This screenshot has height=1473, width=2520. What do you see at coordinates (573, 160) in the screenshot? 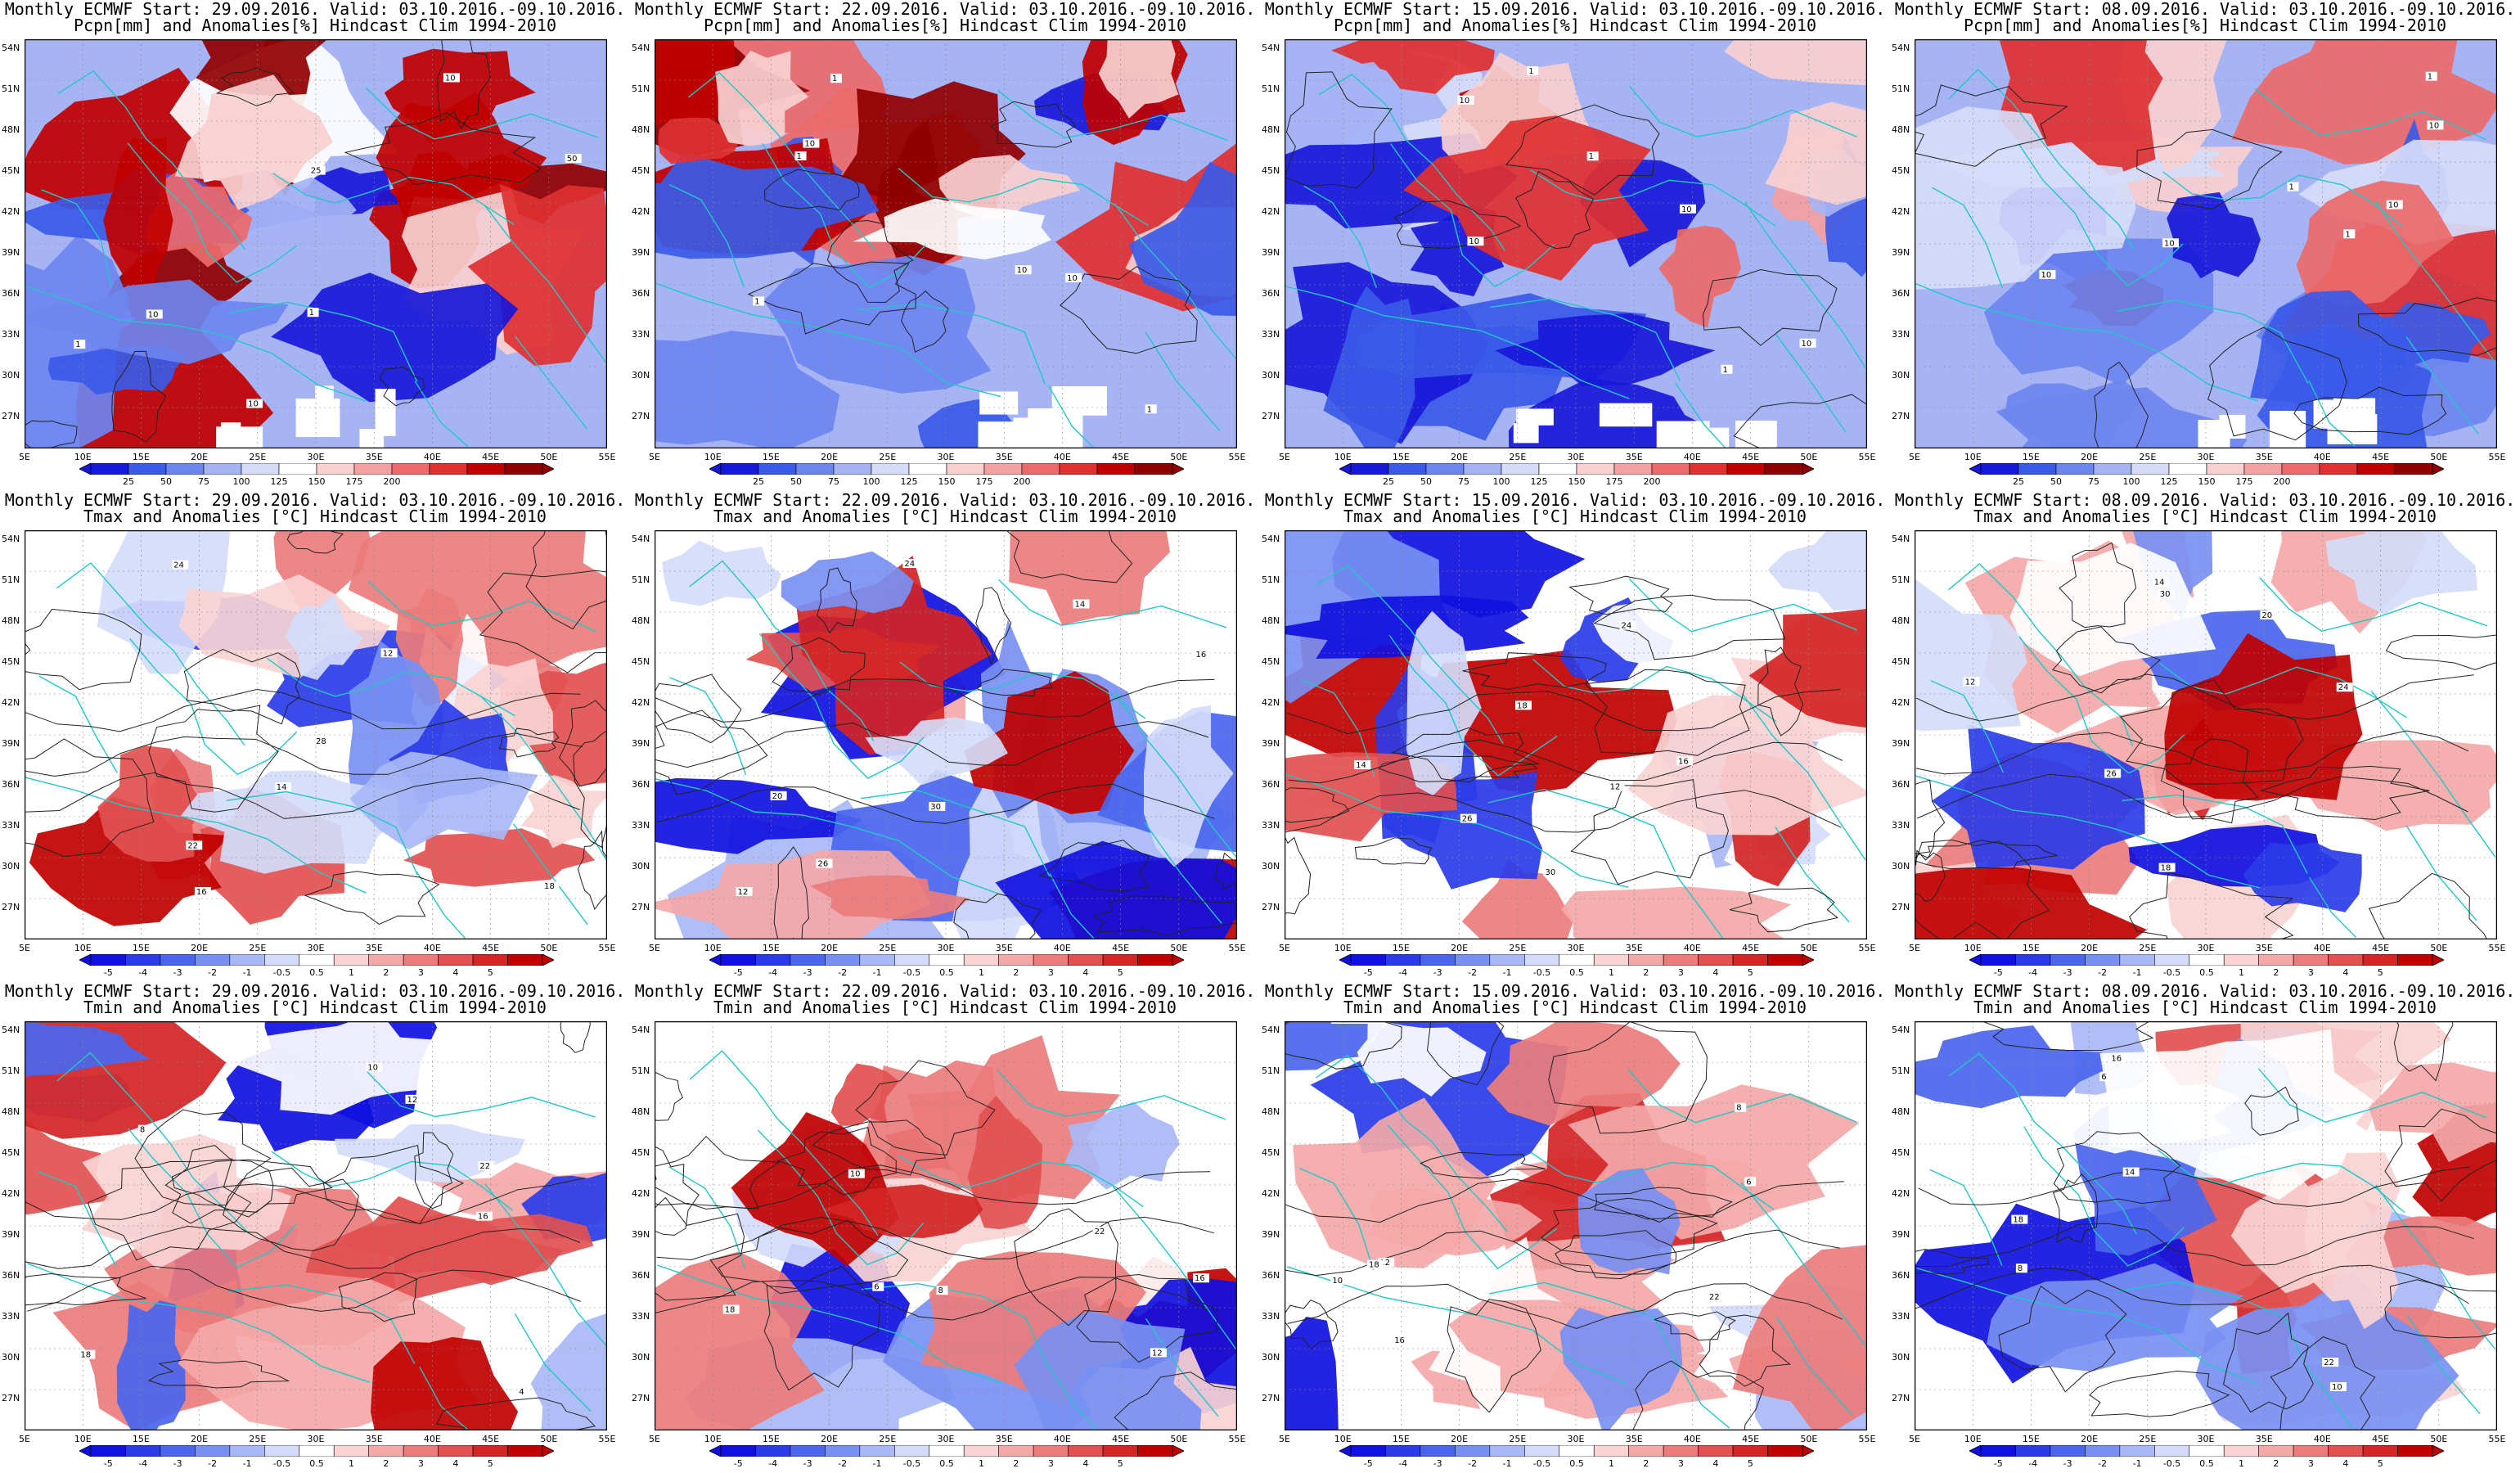
I see `isoline-label: 50` at bounding box center [573, 160].